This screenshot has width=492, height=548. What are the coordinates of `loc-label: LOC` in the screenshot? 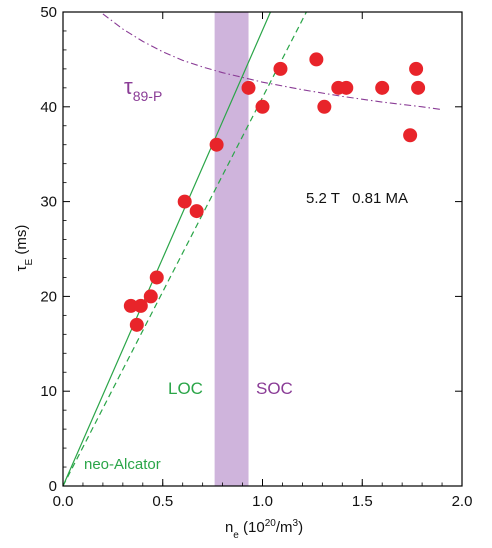 It's located at (185, 388).